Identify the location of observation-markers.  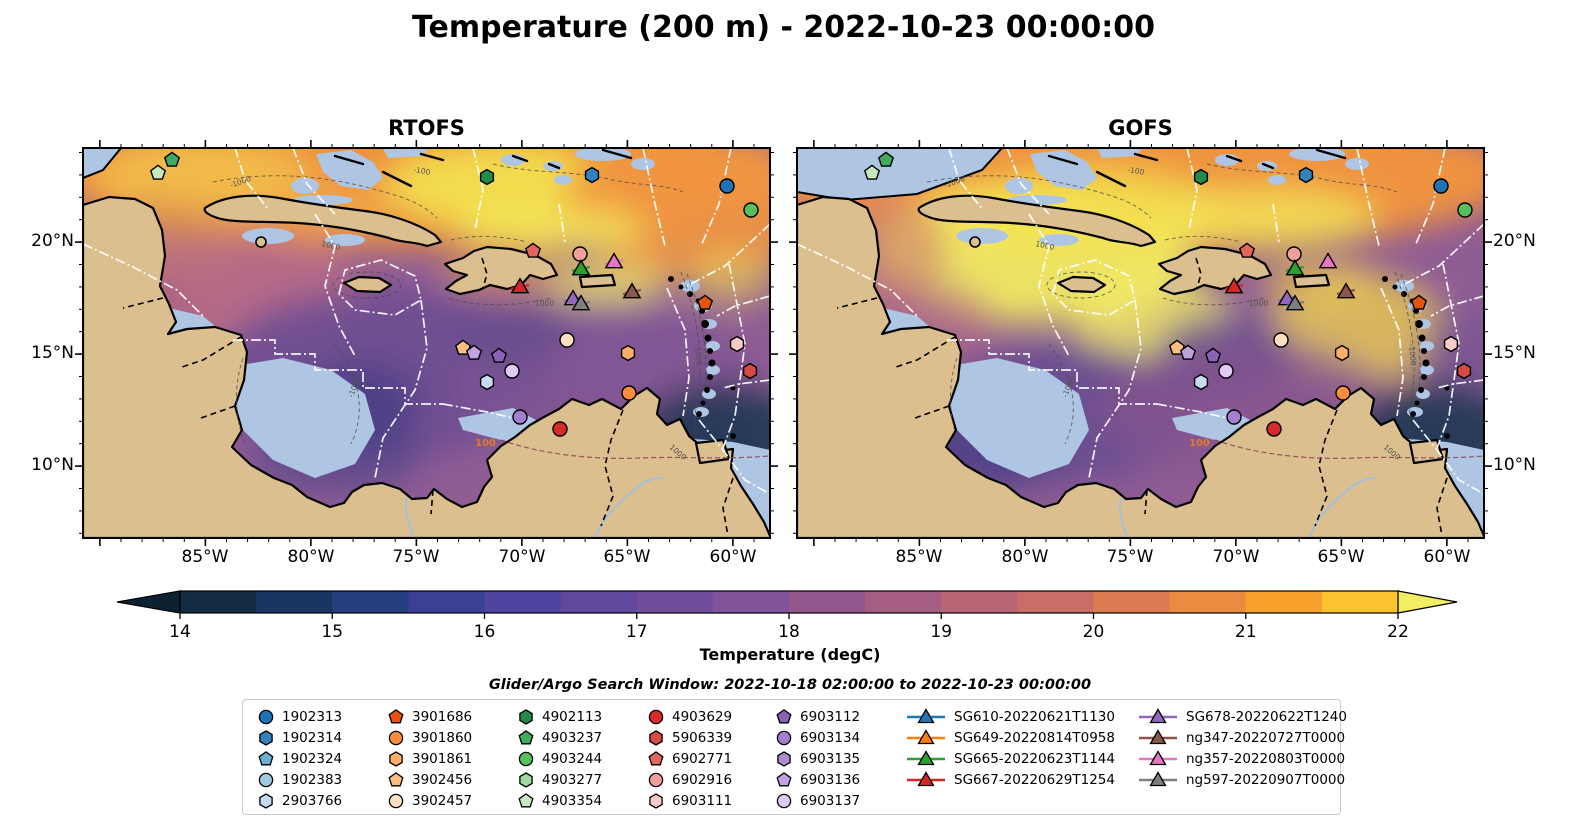
(1168, 294).